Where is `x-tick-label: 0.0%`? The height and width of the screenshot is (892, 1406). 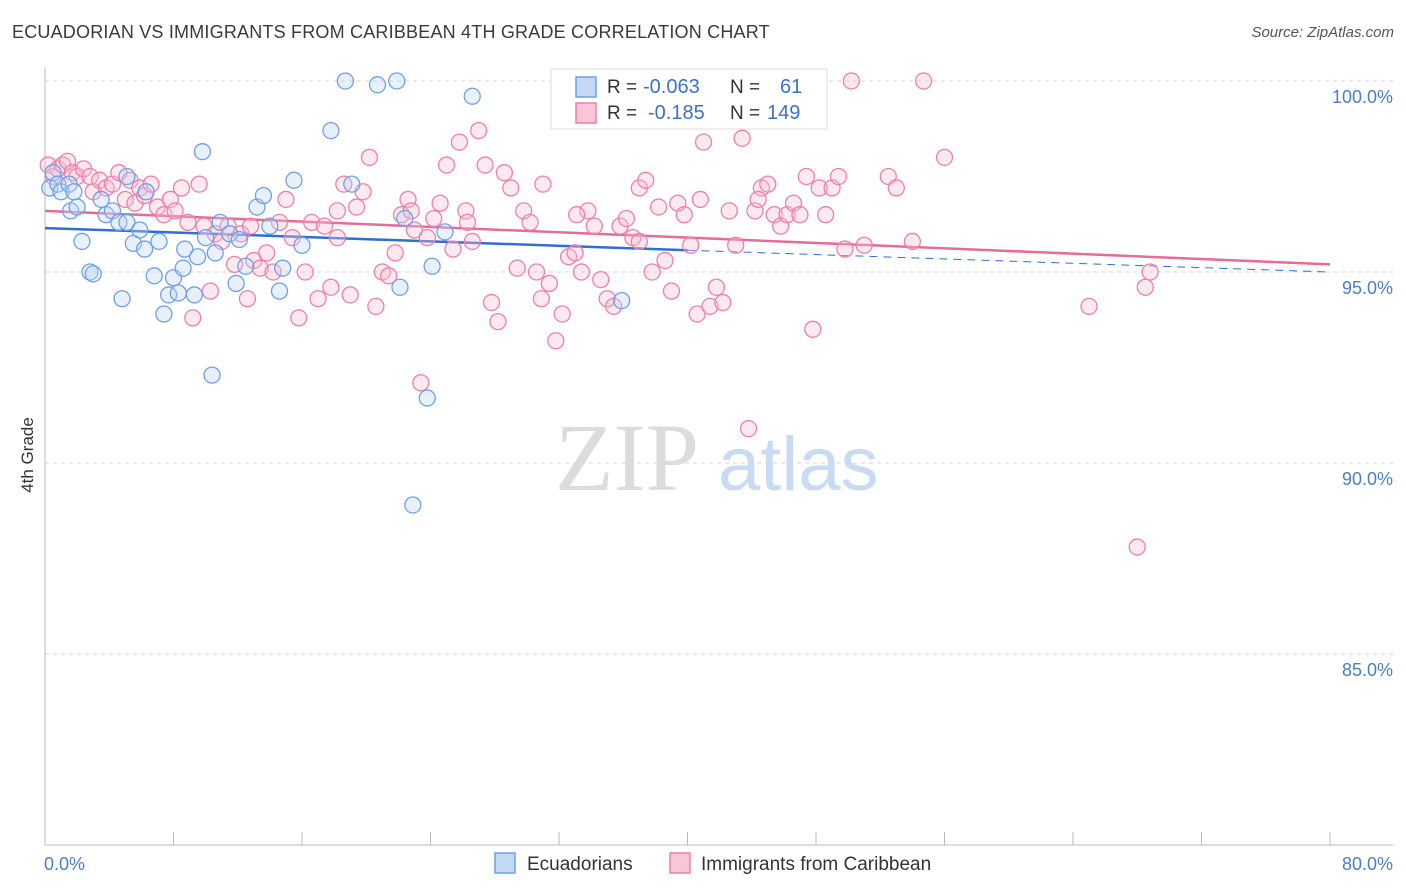
x-tick-label: 0.0% is located at coordinates (64, 864).